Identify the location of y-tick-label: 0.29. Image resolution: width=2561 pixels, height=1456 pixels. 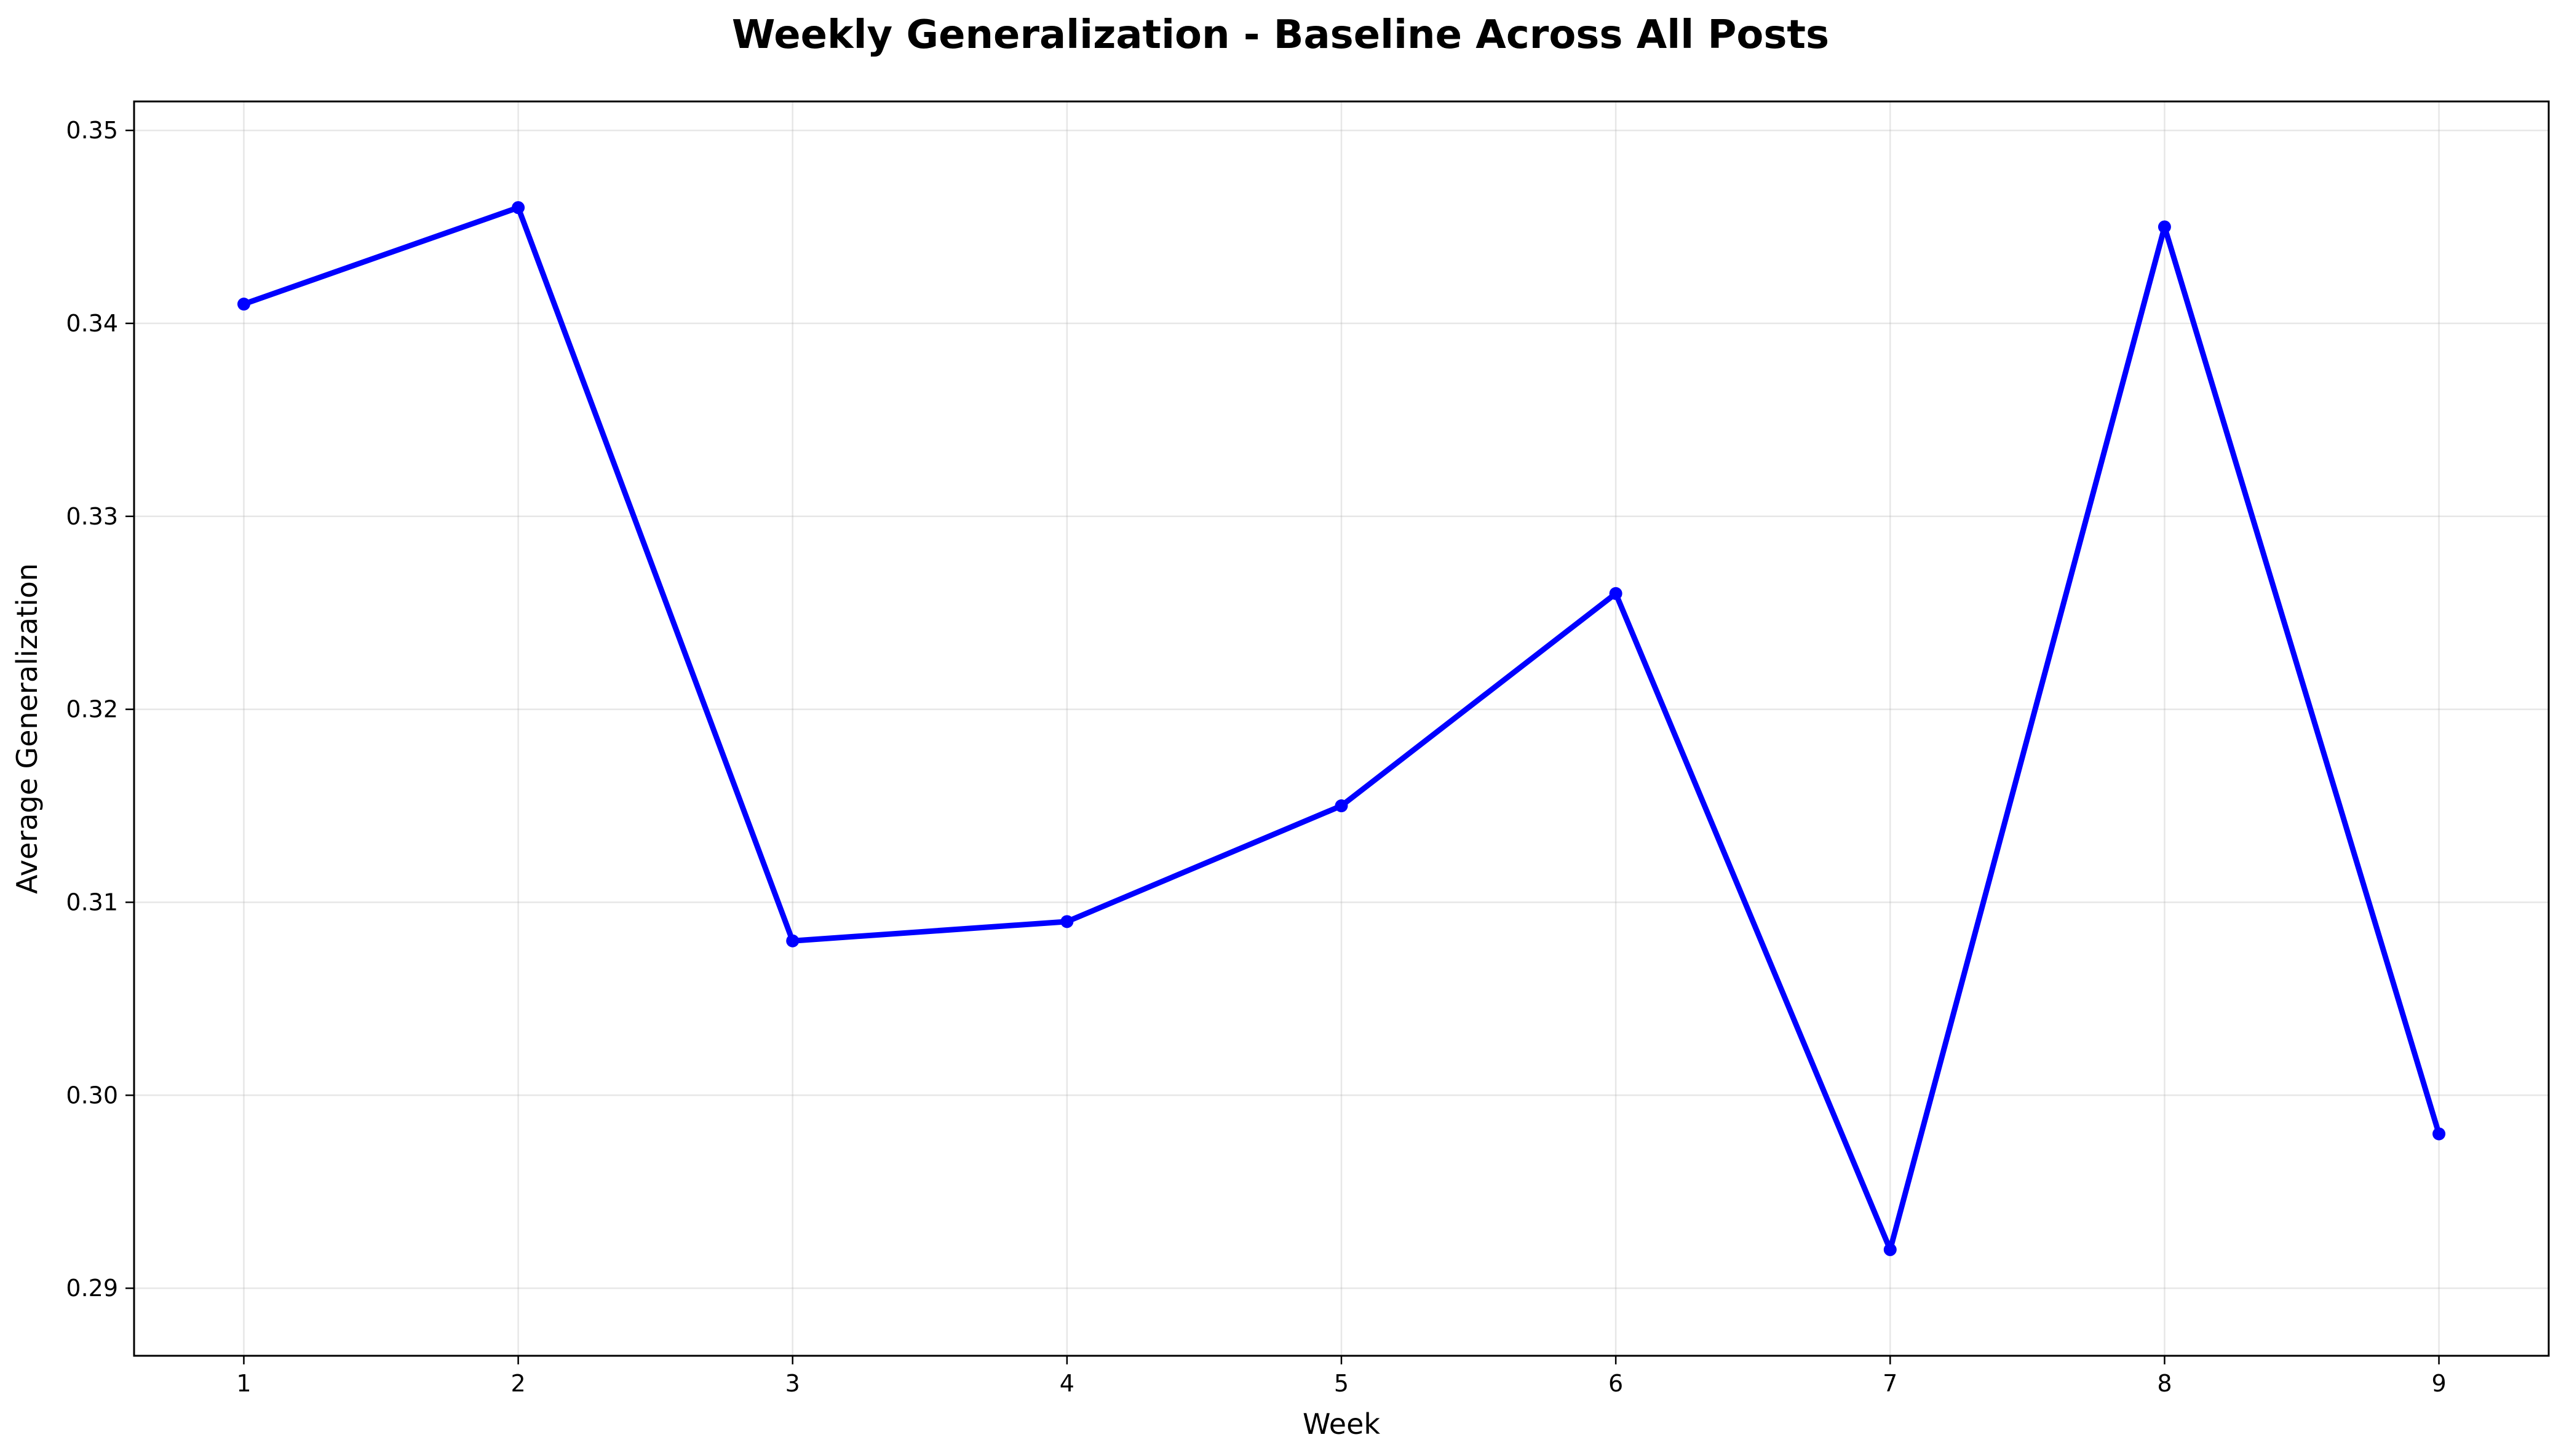
(92, 1289).